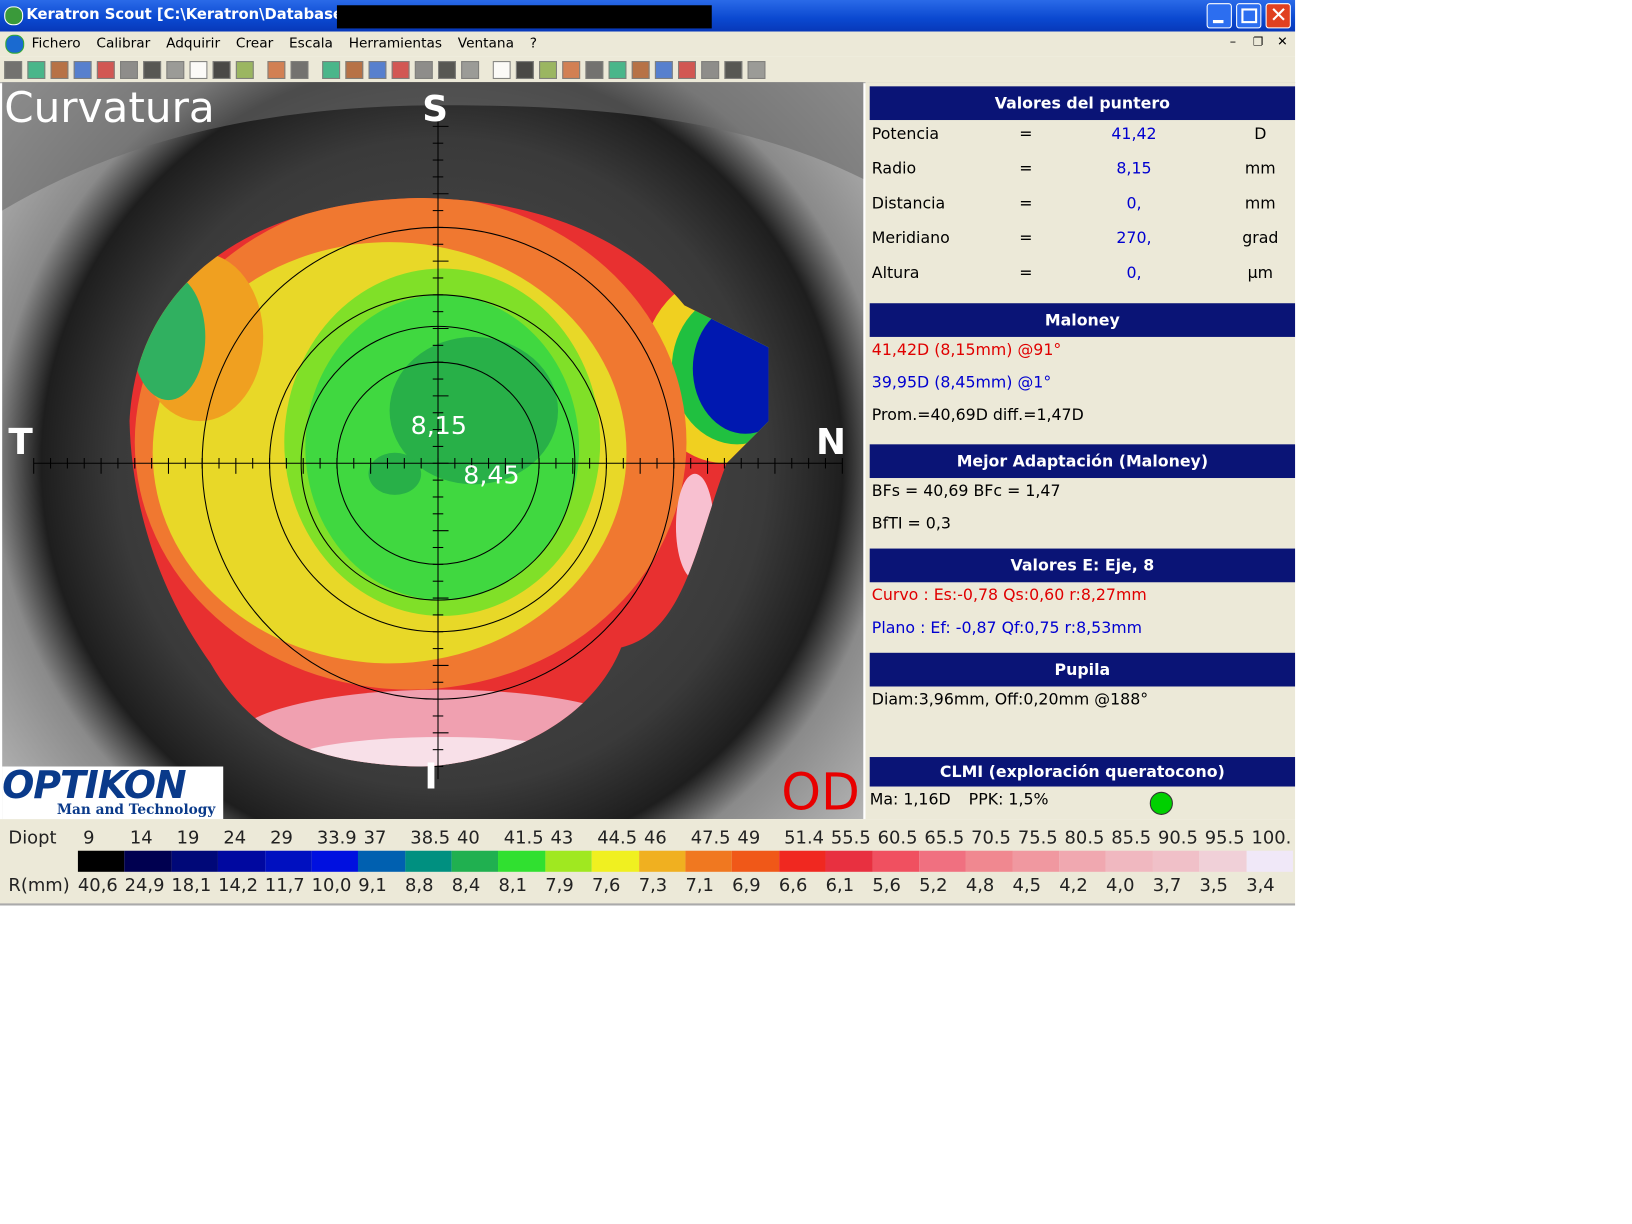 Image resolution: width=1632 pixels, height=1224 pixels. What do you see at coordinates (254, 43) in the screenshot?
I see `menu-item: Crear` at bounding box center [254, 43].